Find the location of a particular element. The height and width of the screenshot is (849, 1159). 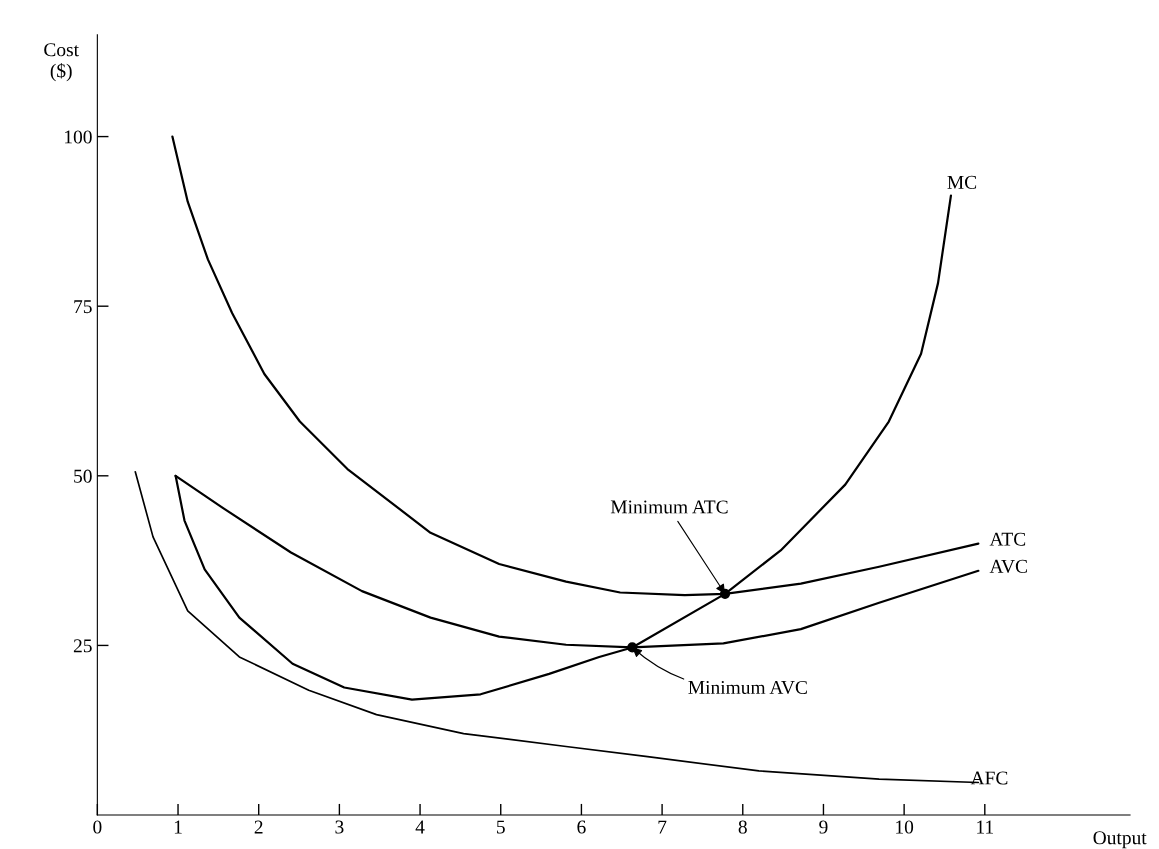

x-tick-label: 11 is located at coordinates (985, 827).